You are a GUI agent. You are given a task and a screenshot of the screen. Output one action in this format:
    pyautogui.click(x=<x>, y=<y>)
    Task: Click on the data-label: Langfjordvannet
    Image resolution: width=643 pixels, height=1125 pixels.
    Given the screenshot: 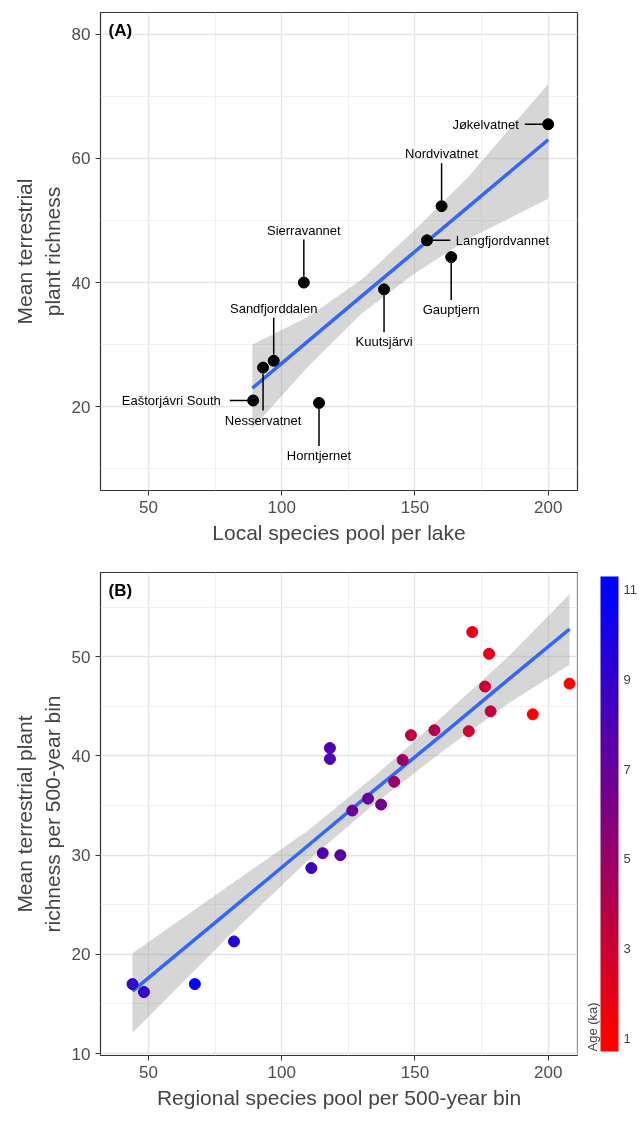 What is the action you would take?
    pyautogui.click(x=502, y=240)
    